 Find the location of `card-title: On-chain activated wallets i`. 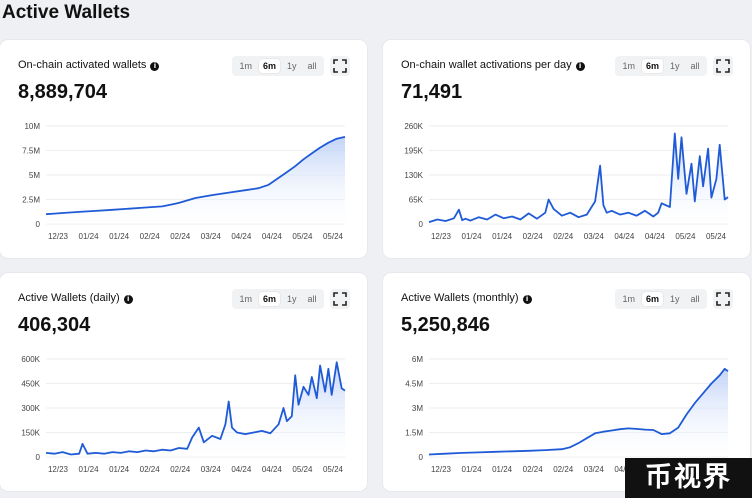

card-title: On-chain activated wallets i is located at coordinates (89, 65).